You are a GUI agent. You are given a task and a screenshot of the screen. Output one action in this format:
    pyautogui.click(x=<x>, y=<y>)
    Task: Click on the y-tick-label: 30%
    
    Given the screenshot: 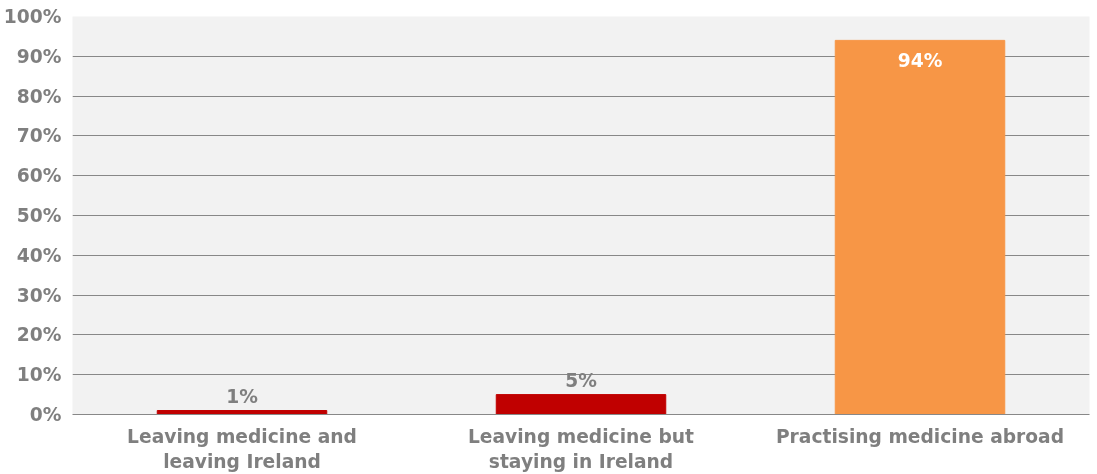 What is the action you would take?
    pyautogui.click(x=39, y=295)
    